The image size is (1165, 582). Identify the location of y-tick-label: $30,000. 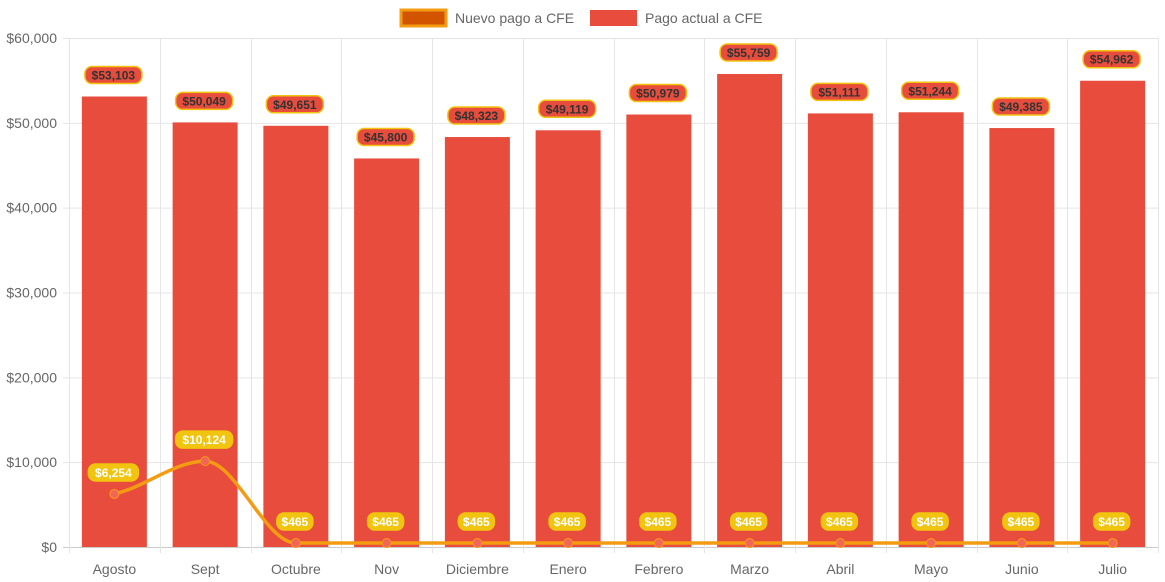
(31, 293).